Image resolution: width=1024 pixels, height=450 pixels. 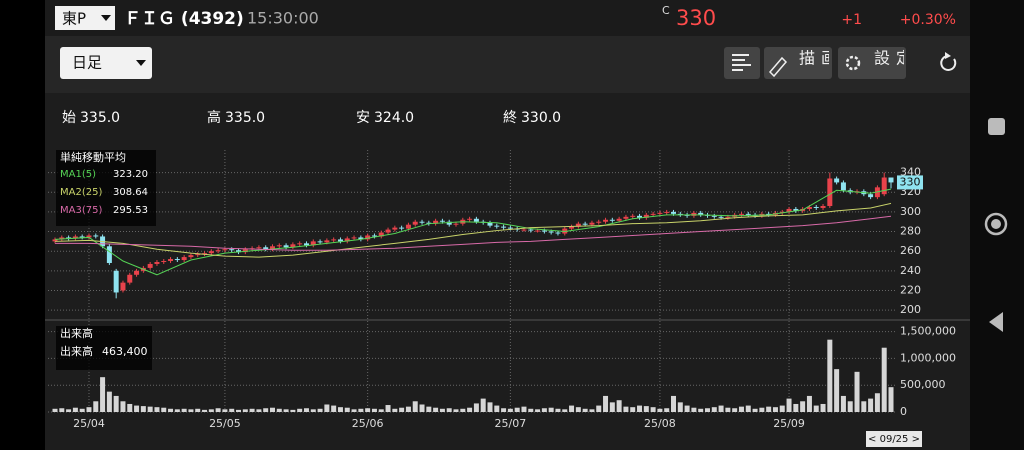 I want to click on y-tick-label: 240, so click(x=910, y=270).